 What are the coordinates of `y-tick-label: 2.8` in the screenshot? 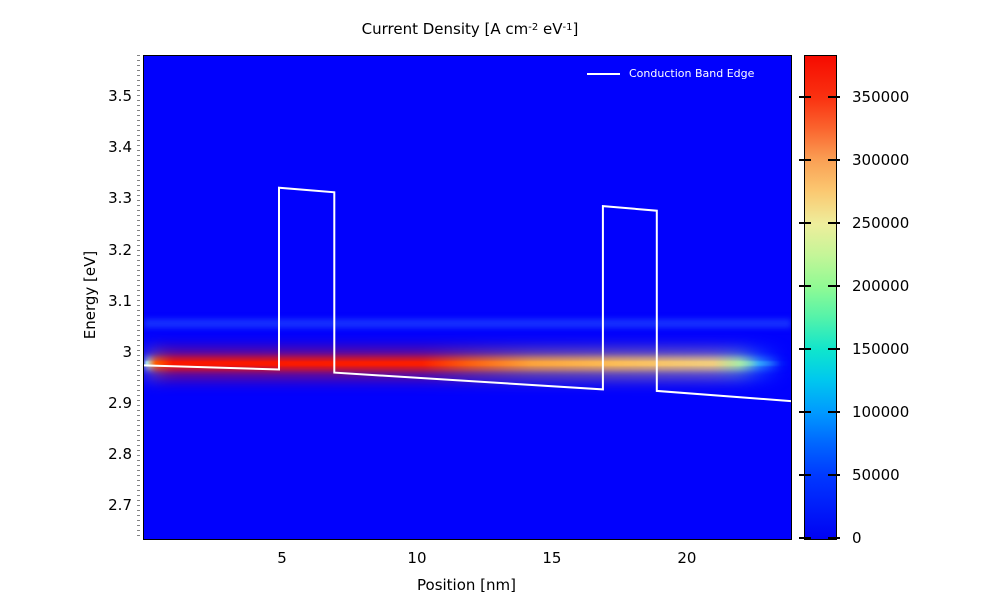 It's located at (120, 453).